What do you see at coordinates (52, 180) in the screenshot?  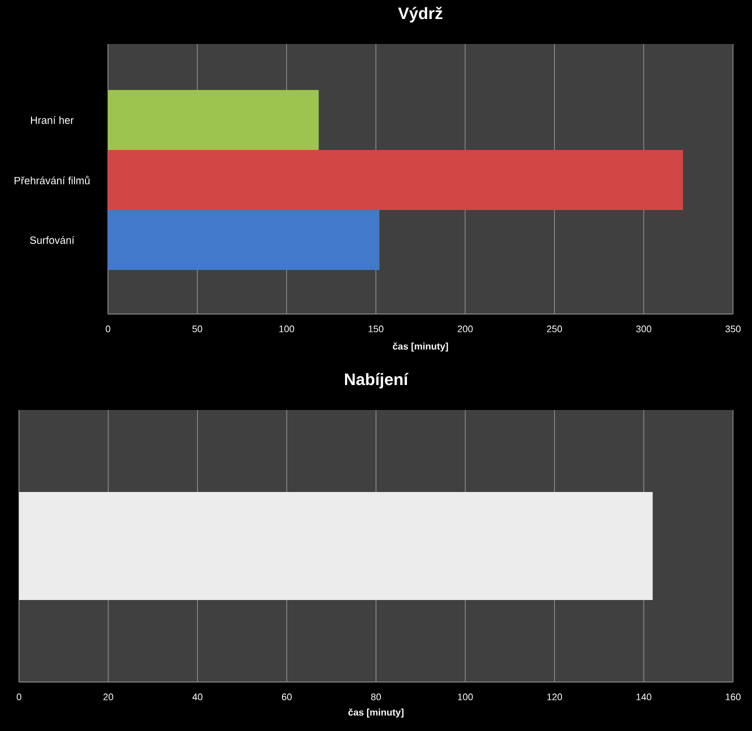 I see `y-tick-label: Přehrávání filmů` at bounding box center [52, 180].